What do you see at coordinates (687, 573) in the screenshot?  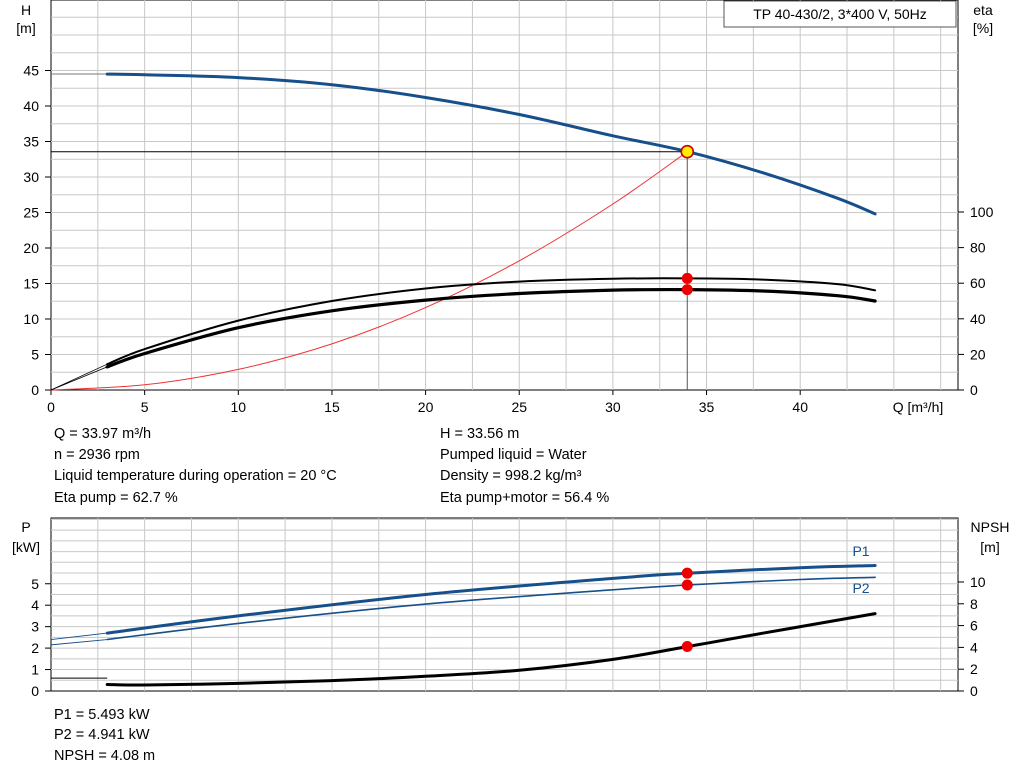 I see `op-marker-p1` at bounding box center [687, 573].